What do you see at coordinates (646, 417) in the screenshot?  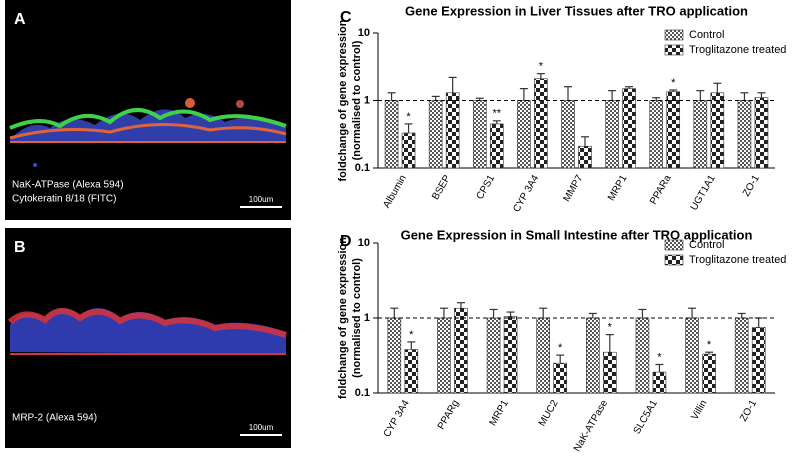 I see `x-tick-label: SLC5A1` at bounding box center [646, 417].